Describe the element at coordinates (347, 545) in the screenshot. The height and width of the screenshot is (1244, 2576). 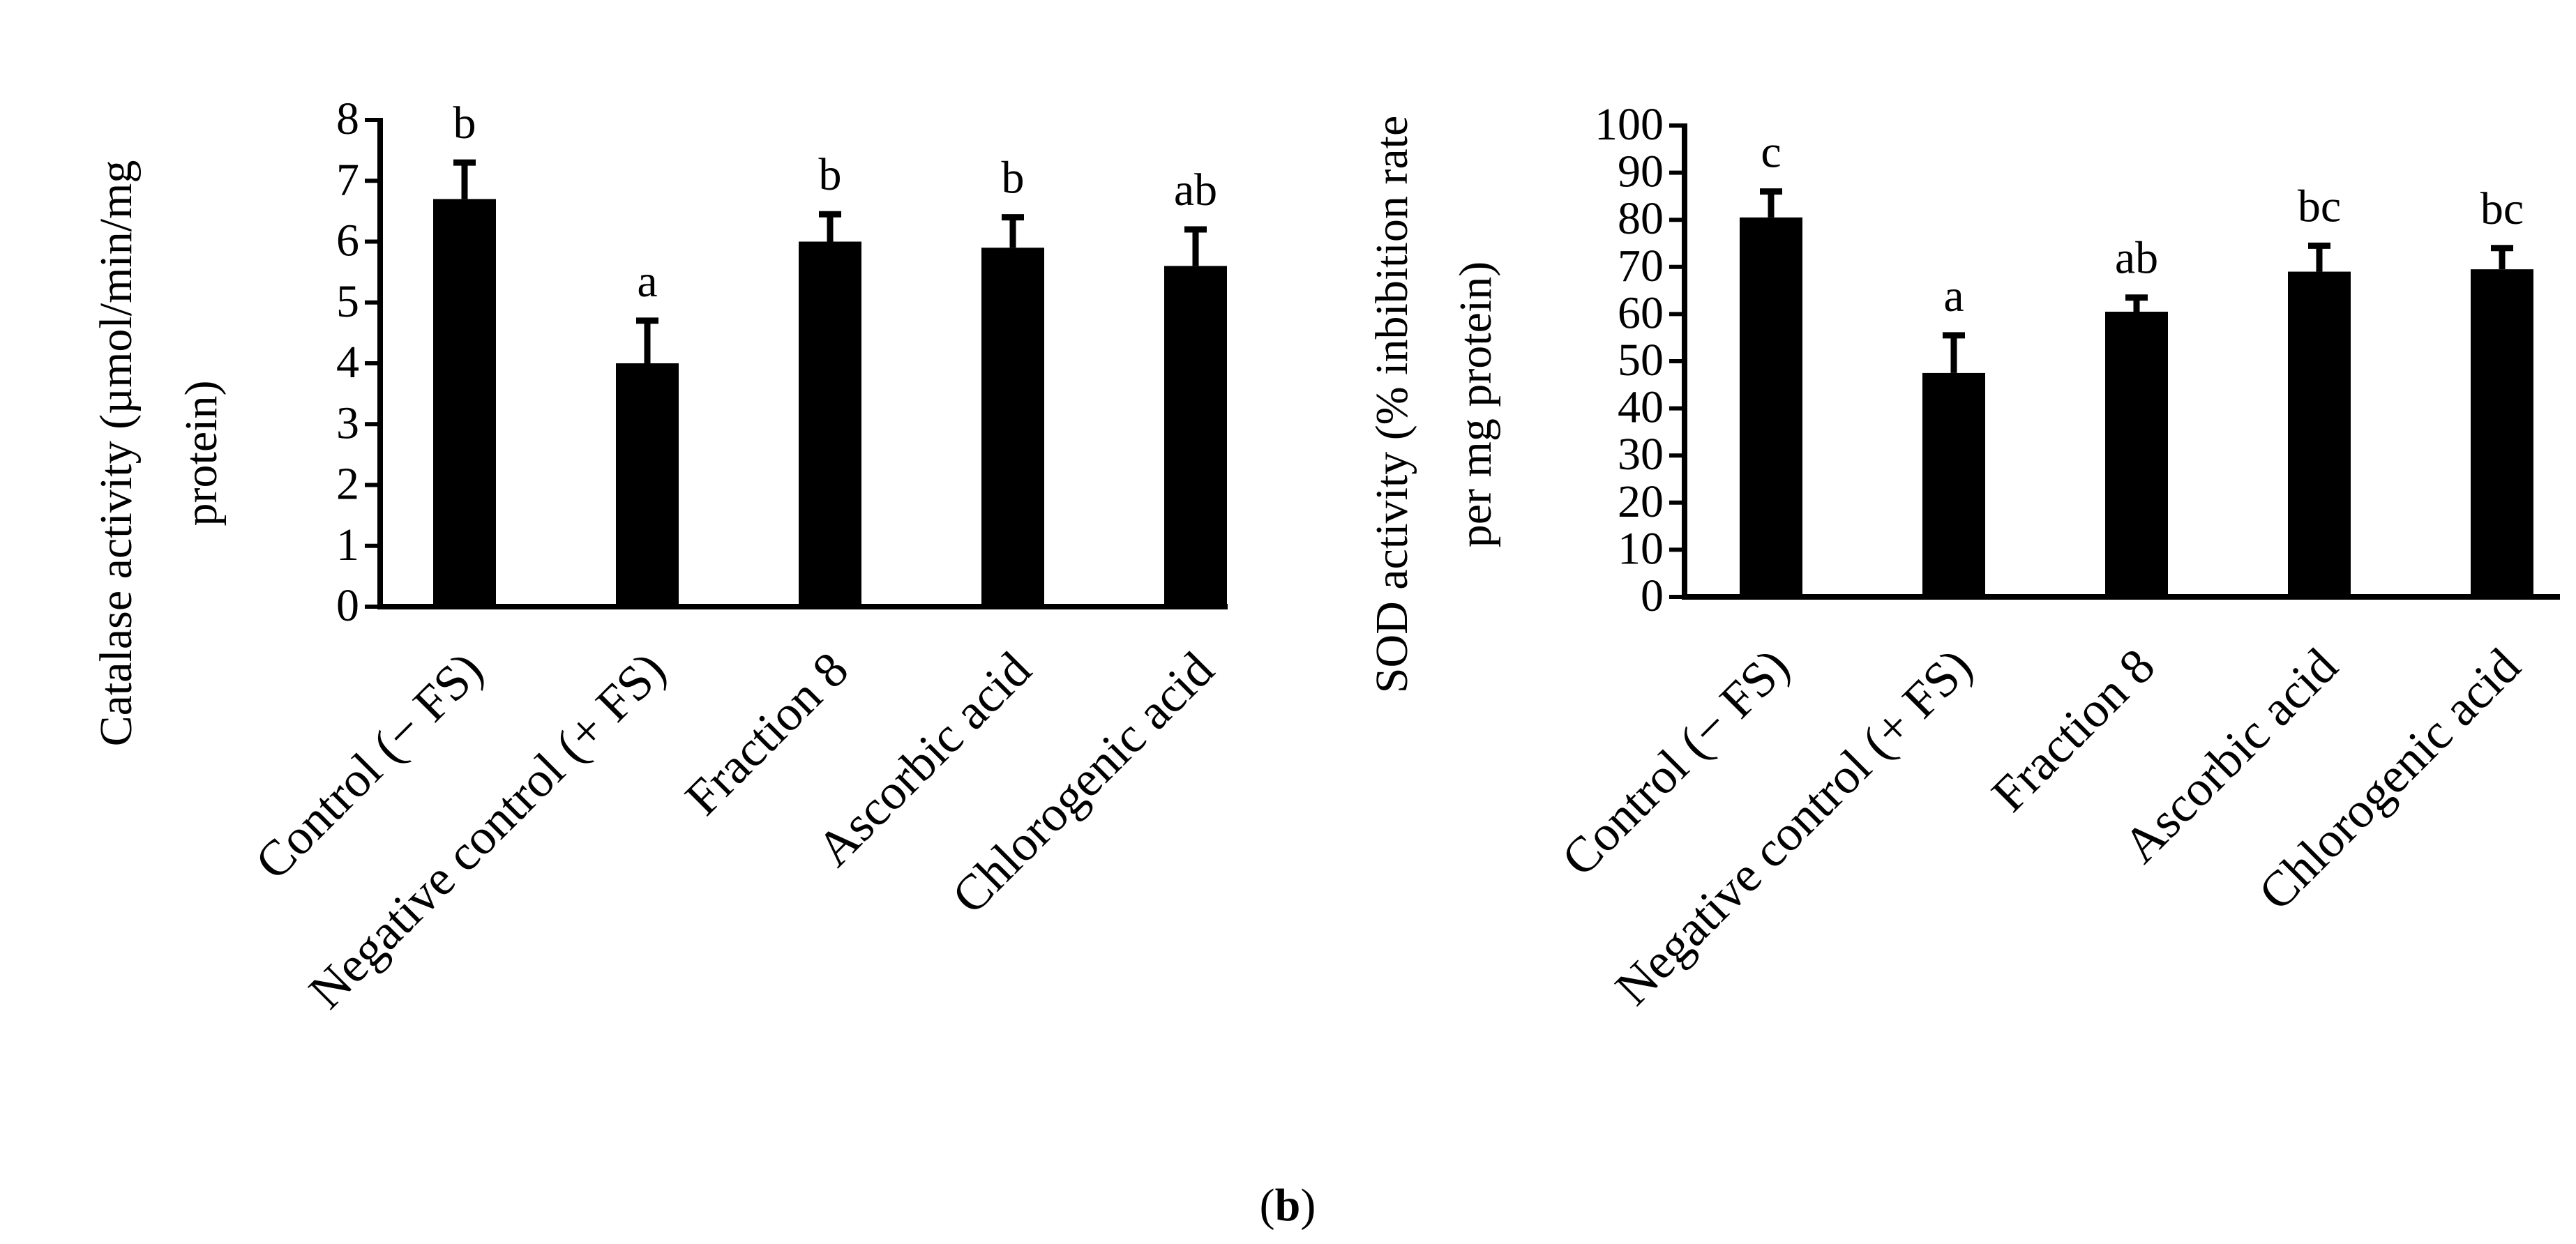
I see `y-tick-label: 1` at that location.